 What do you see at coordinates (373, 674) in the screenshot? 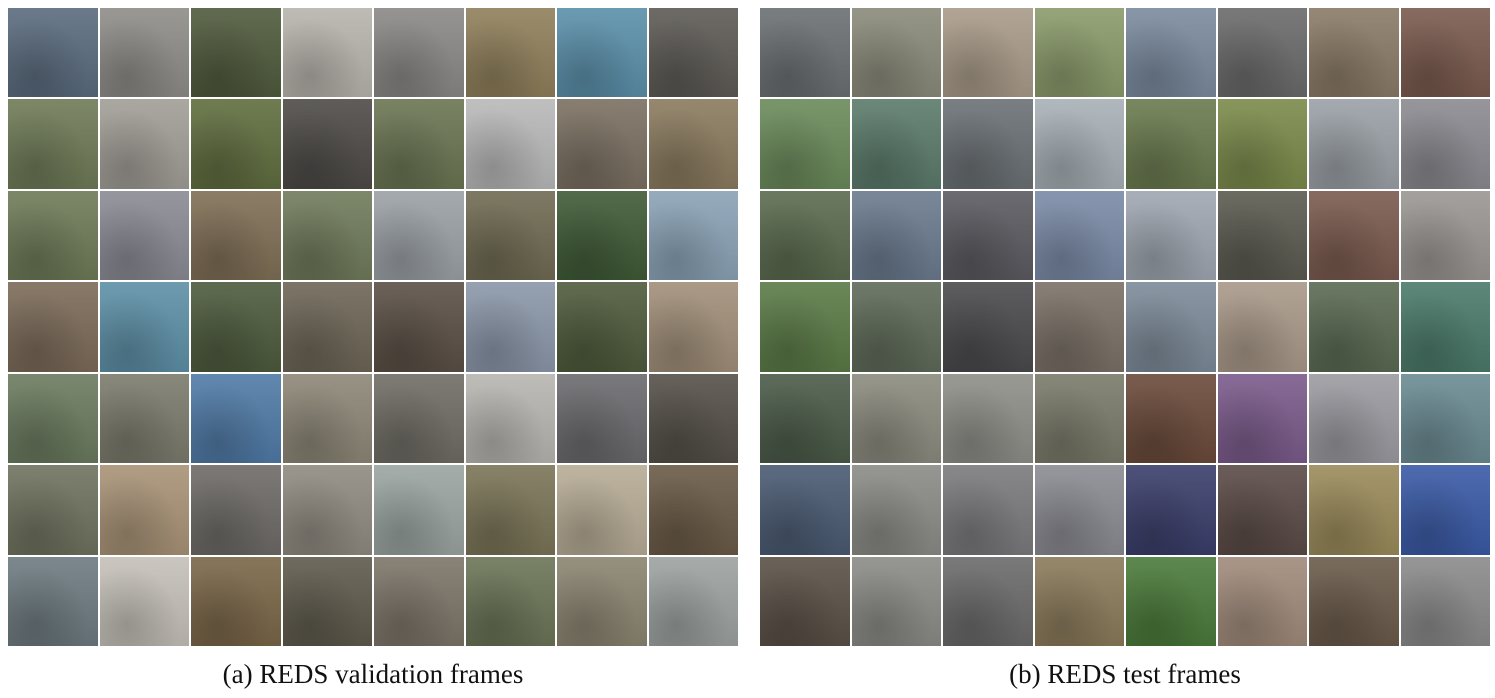
I see `validation-frames-caption: (a) REDS validation frames` at bounding box center [373, 674].